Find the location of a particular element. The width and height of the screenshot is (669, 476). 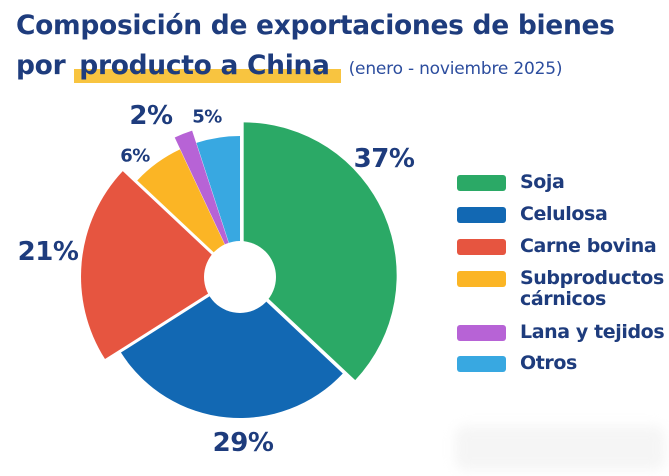

legend-item-otros: Otros is located at coordinates (563, 363).